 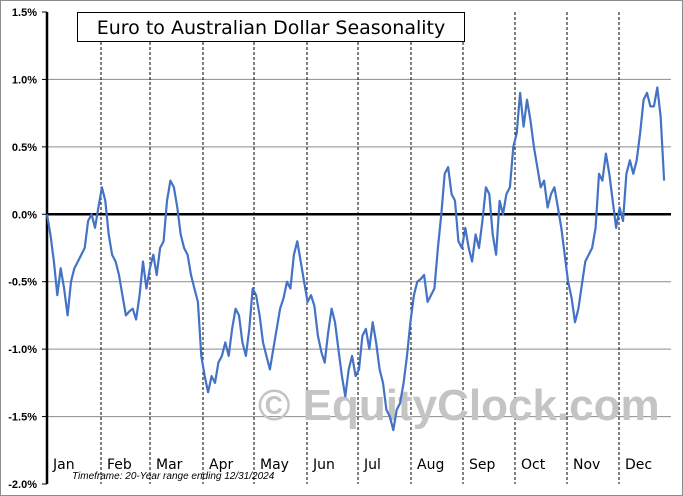 What do you see at coordinates (638, 465) in the screenshot?
I see `month-label-dec: Dec` at bounding box center [638, 465].